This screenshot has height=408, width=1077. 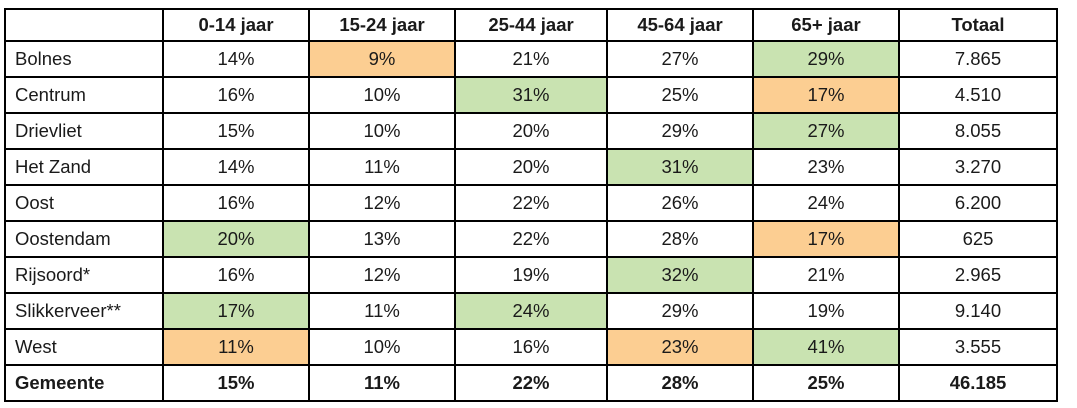 What do you see at coordinates (84, 59) in the screenshot?
I see `row-label: Bolnes` at bounding box center [84, 59].